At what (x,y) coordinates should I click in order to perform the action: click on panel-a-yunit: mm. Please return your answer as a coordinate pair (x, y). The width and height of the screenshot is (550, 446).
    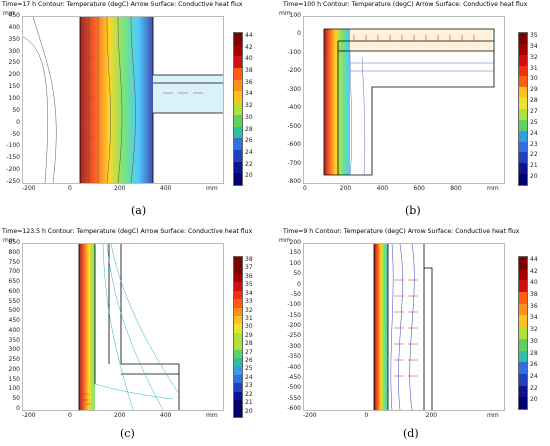
    Looking at the image, I should click on (9, 13).